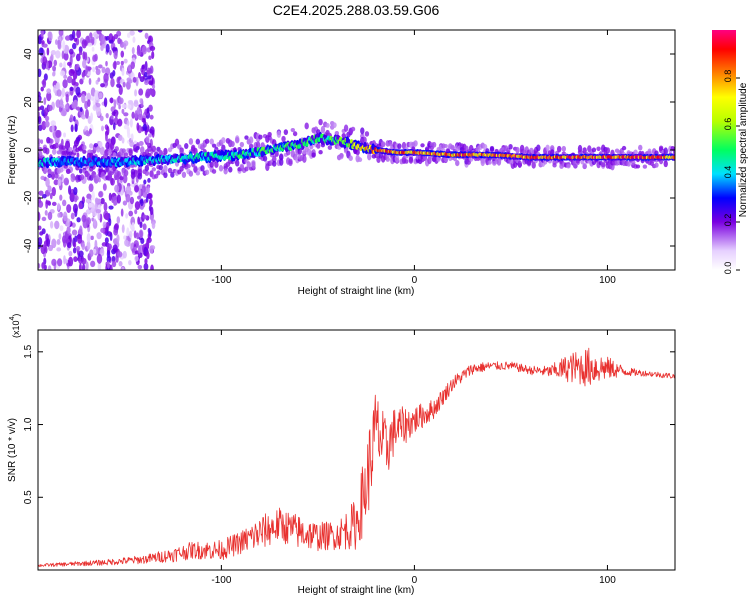  I want to click on spectrogram-y-label: Frequency (Hz), so click(12, 150).